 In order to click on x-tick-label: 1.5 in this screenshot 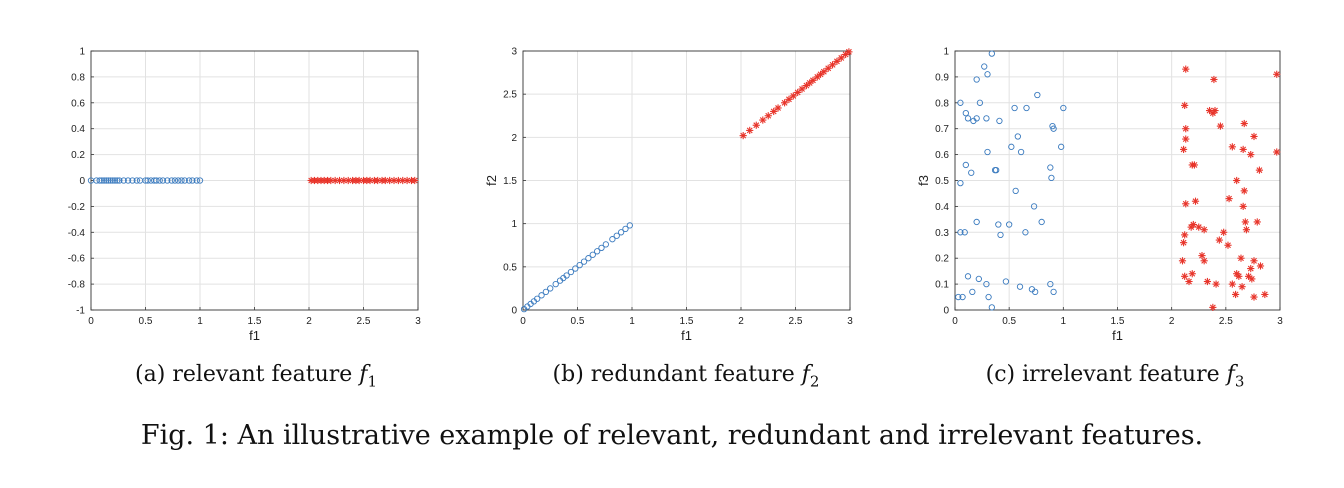, I will do `click(1118, 321)`.